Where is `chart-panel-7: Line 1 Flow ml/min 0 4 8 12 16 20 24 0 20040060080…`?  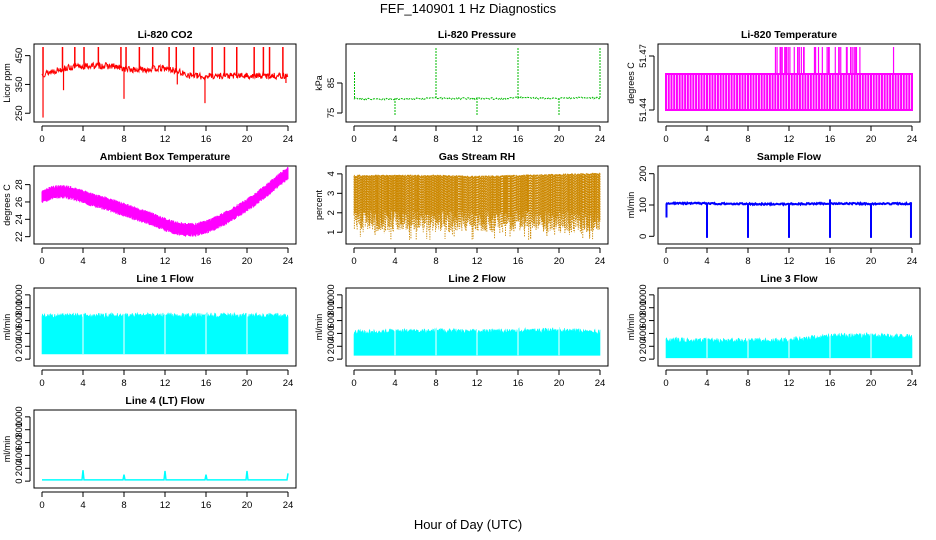
chart-panel-7: Line 1 Flow ml/min 0 4 8 12 16 20 24 0 20040060080… is located at coordinates (149, 331).